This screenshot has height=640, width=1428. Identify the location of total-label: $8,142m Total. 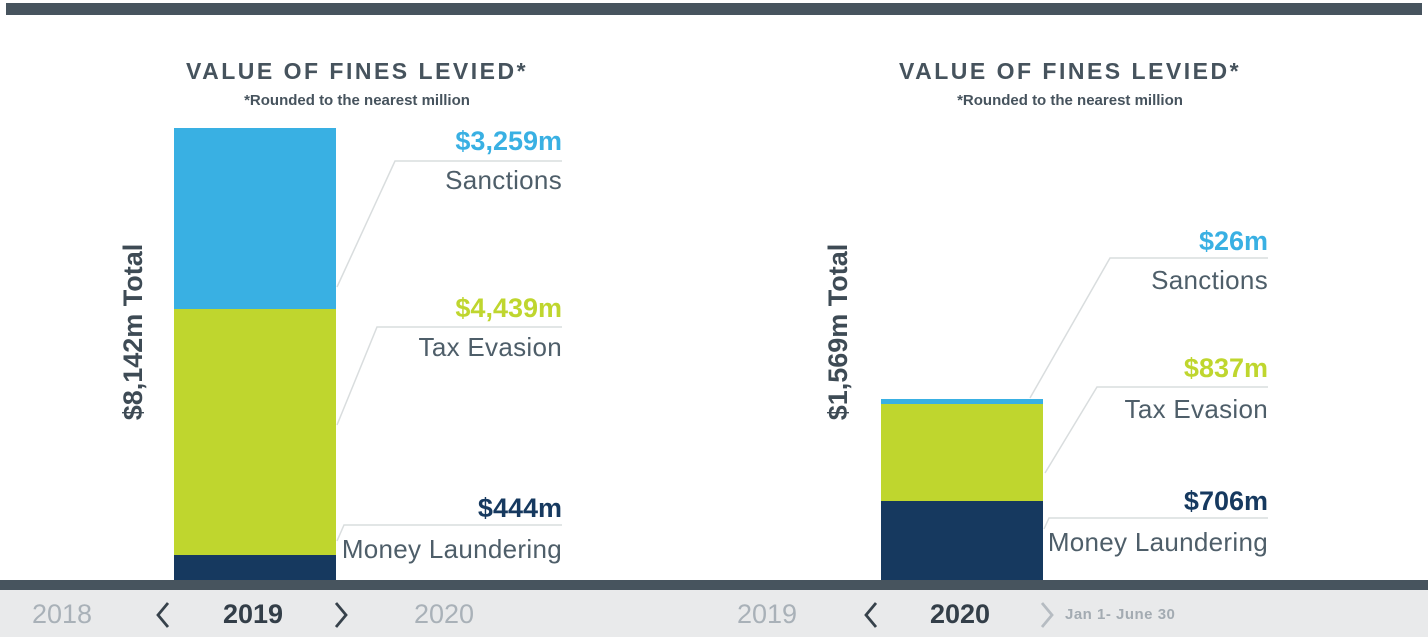
(133, 332).